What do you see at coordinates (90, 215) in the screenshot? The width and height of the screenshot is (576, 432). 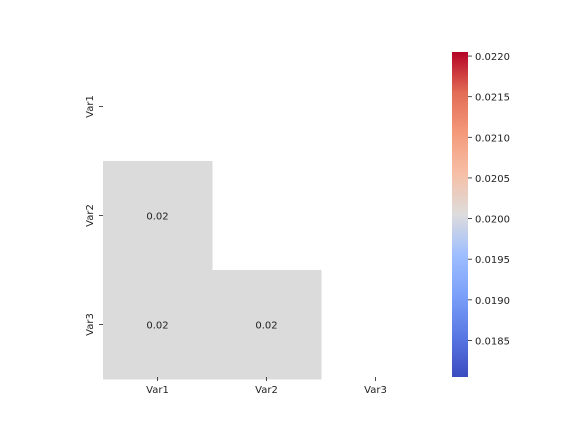 I see `y-tick-label: Var2` at bounding box center [90, 215].